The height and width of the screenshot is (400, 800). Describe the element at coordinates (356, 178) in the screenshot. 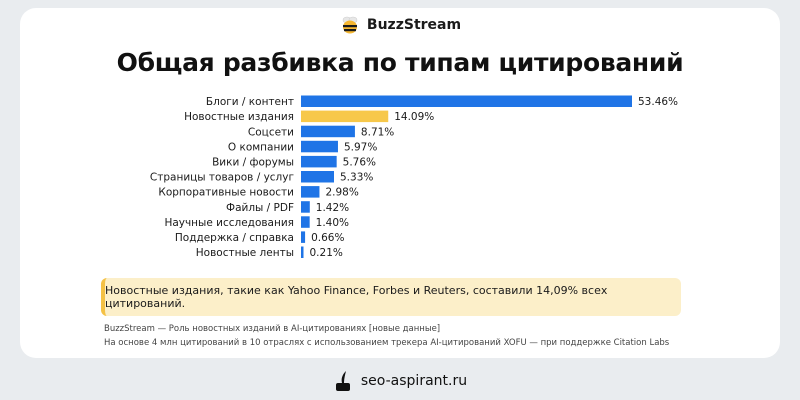

I see `value-label: 5.33%` at that location.